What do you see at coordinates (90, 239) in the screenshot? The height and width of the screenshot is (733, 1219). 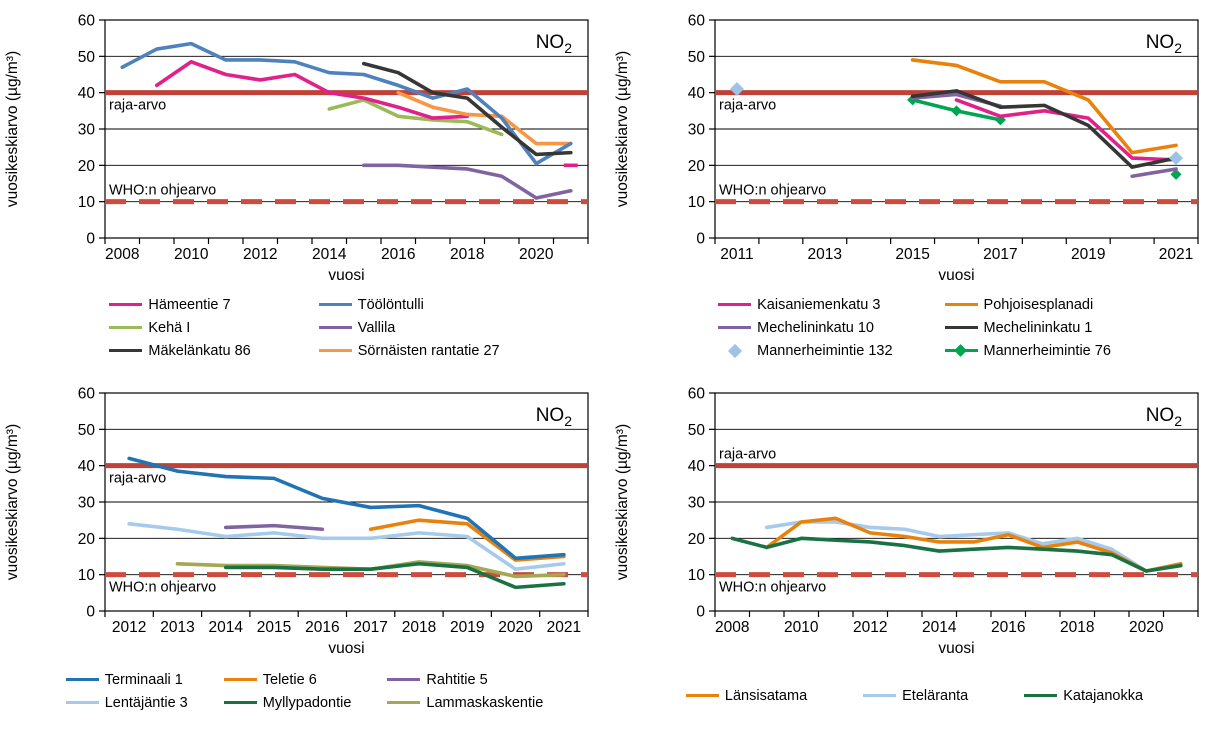 I see `y-tick-label: 0` at bounding box center [90, 239].